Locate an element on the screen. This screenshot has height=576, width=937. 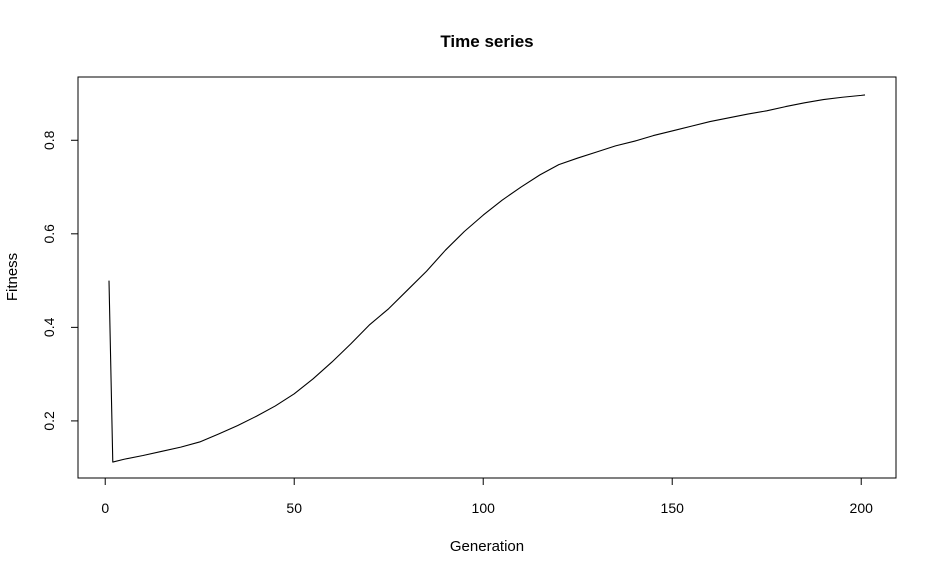
x-axis-label: Generation is located at coordinates (487, 546).